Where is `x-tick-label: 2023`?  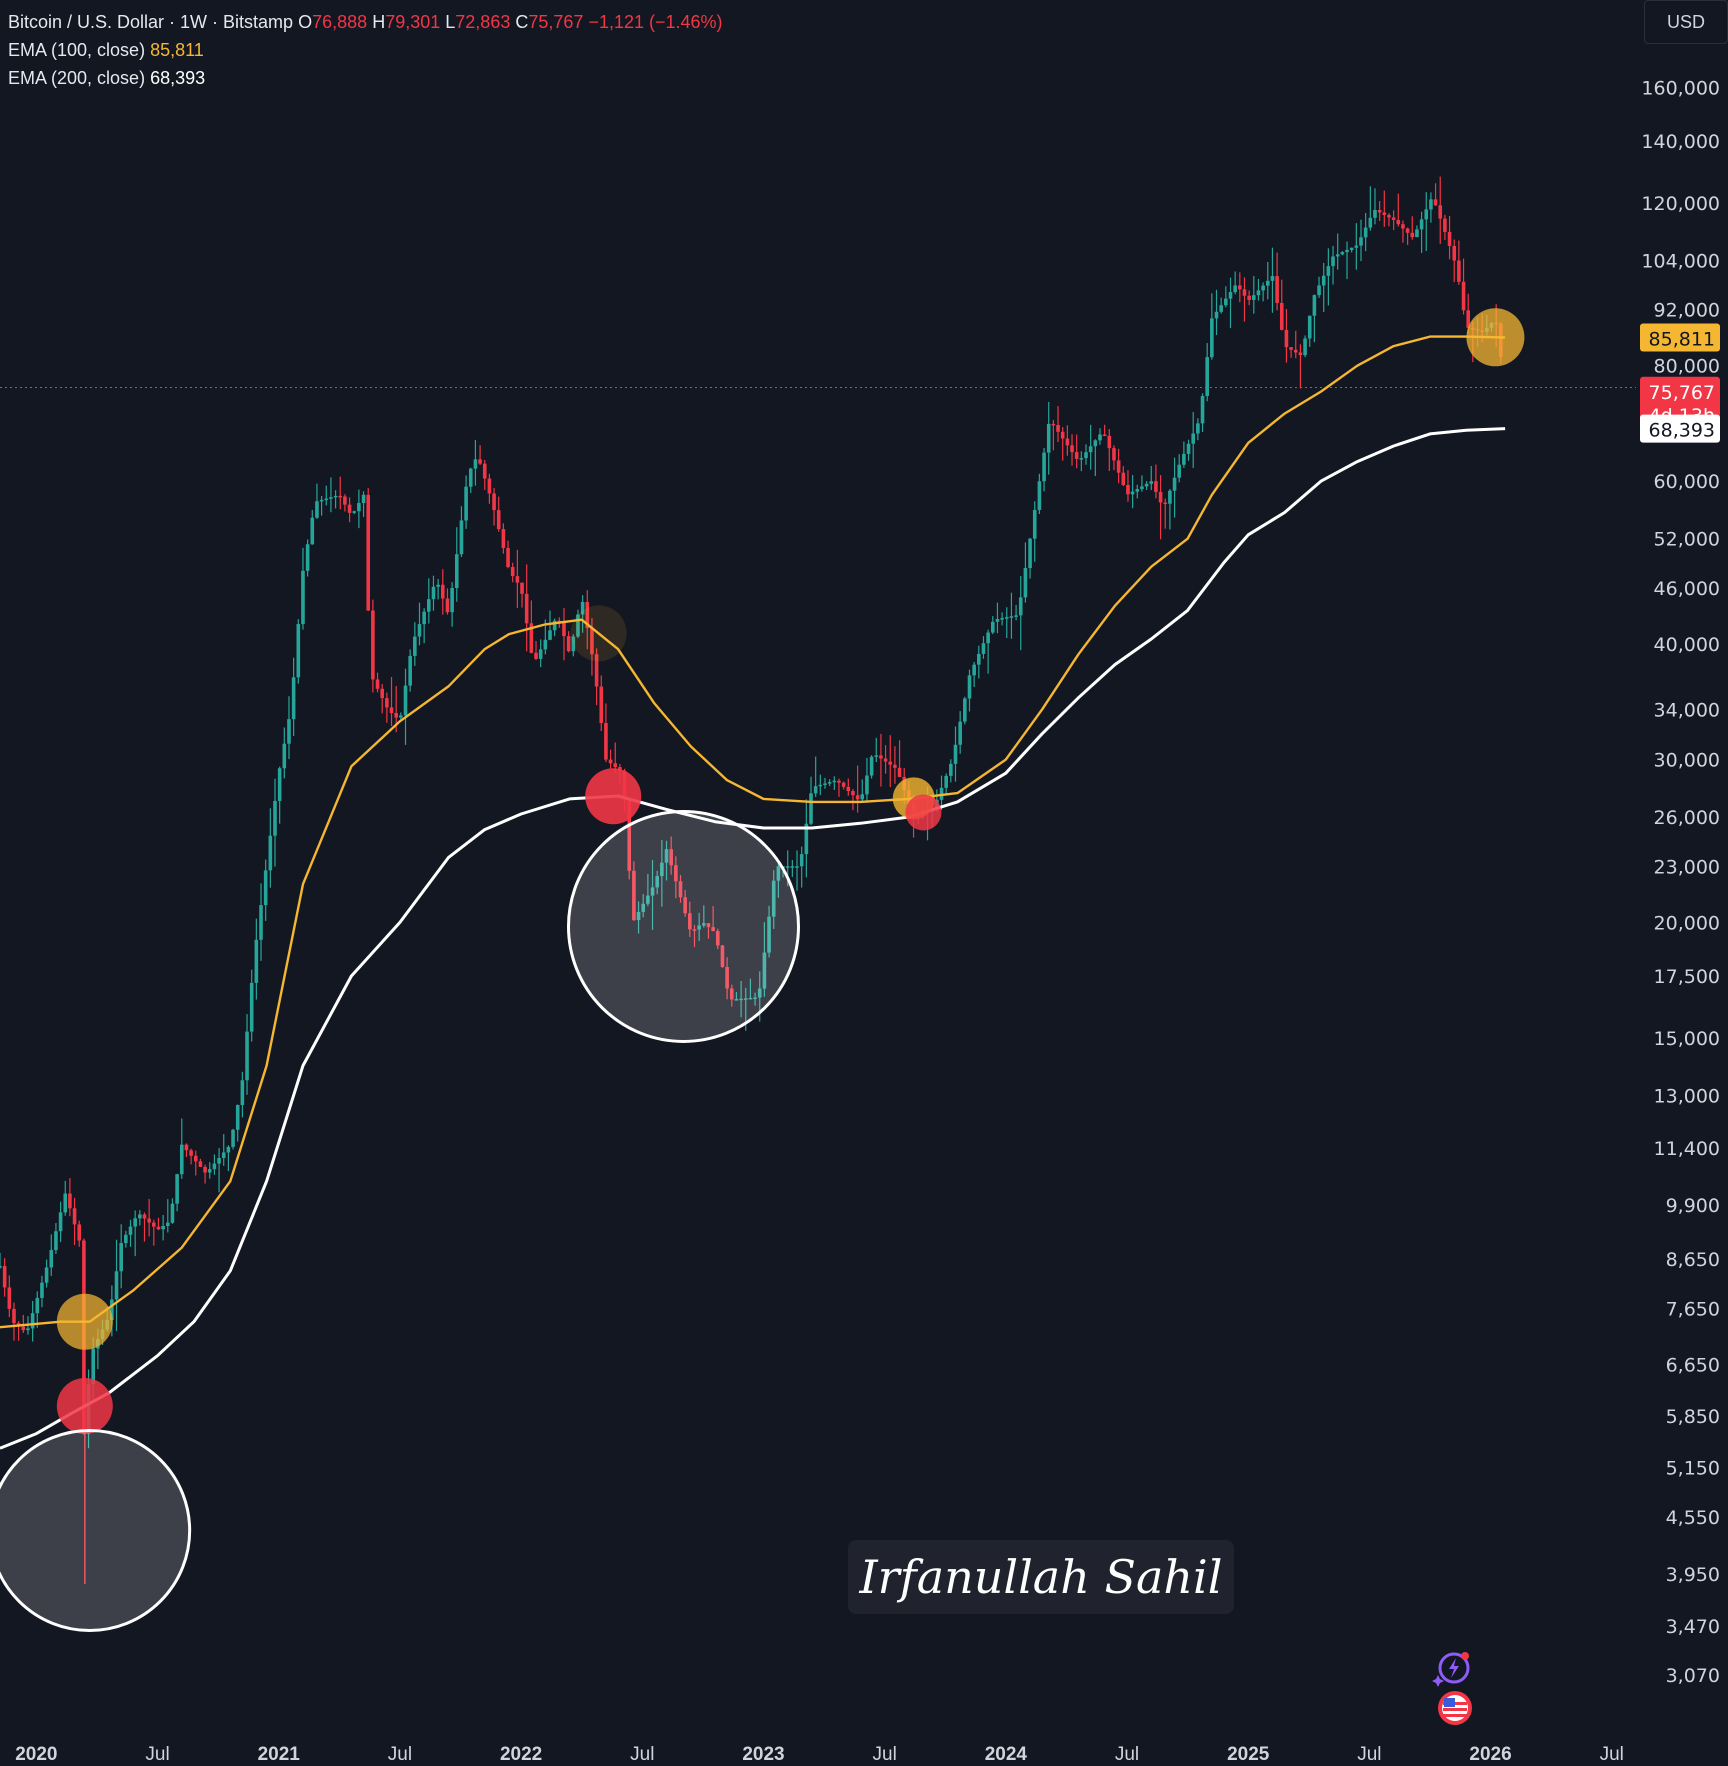 x-tick-label: 2023 is located at coordinates (763, 1754).